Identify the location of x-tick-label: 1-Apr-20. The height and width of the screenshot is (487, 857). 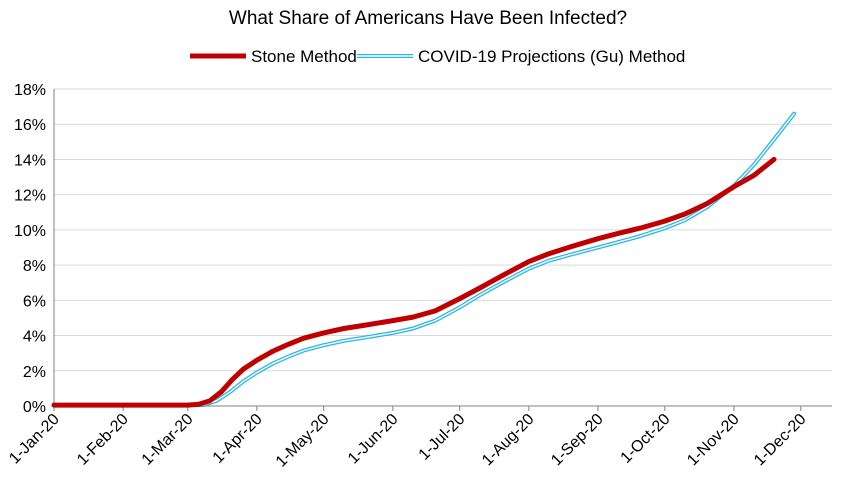
(238, 439).